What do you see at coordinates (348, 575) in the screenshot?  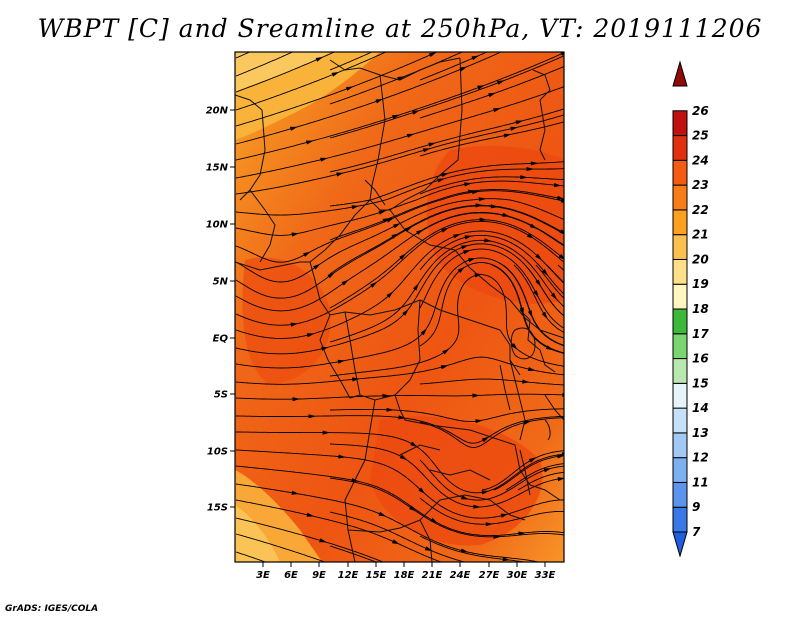 I see `lon-tick-label: 12E` at bounding box center [348, 575].